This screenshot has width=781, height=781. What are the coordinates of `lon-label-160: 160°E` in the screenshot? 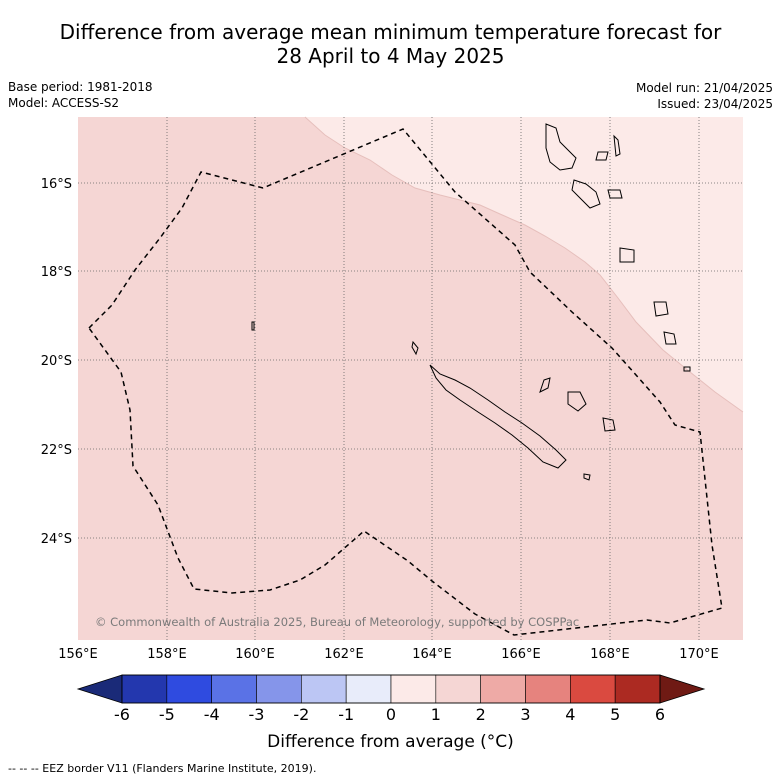 It's located at (255, 654).